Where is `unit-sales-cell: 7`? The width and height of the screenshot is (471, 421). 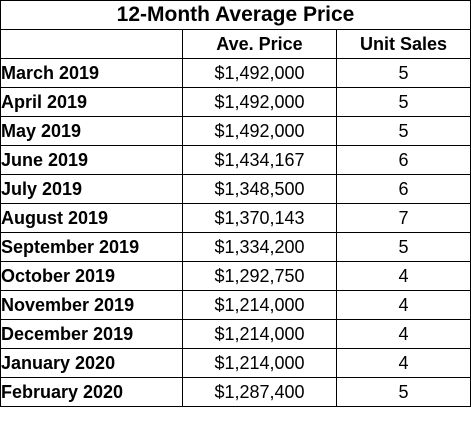
unit-sales-cell: 7 is located at coordinates (403, 218).